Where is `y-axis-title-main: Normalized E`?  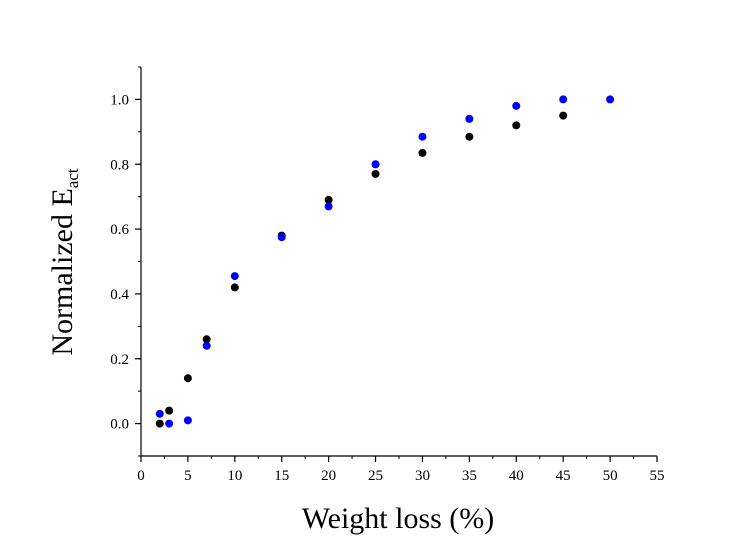 y-axis-title-main: Normalized E is located at coordinates (62, 271).